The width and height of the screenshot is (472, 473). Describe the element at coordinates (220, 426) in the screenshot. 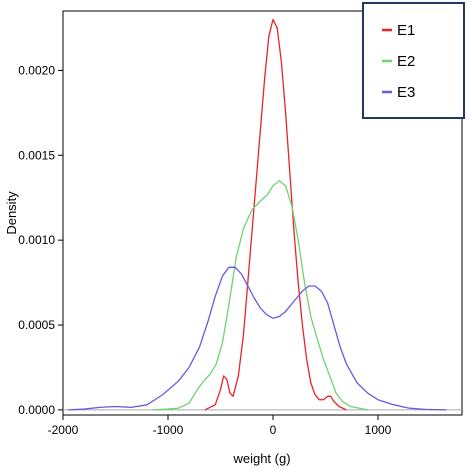

I see `x-axis: -2000 -1000 0 1000` at that location.